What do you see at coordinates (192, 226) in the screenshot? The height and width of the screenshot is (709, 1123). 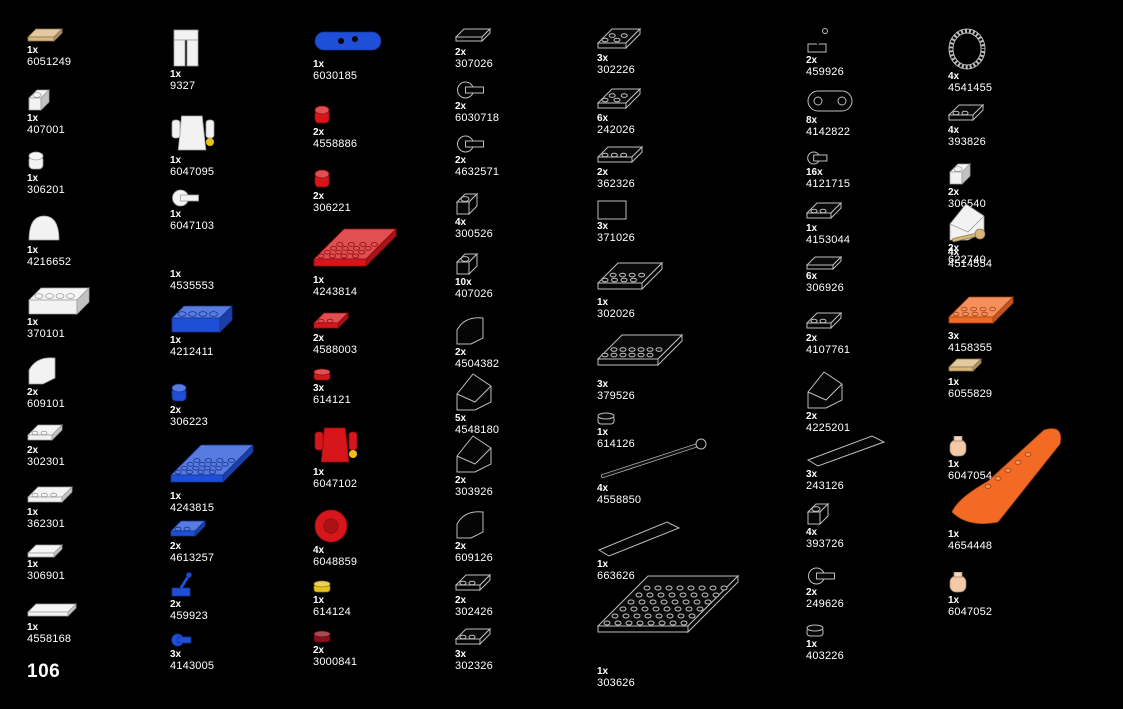 I see `part-element-id: 6047103` at bounding box center [192, 226].